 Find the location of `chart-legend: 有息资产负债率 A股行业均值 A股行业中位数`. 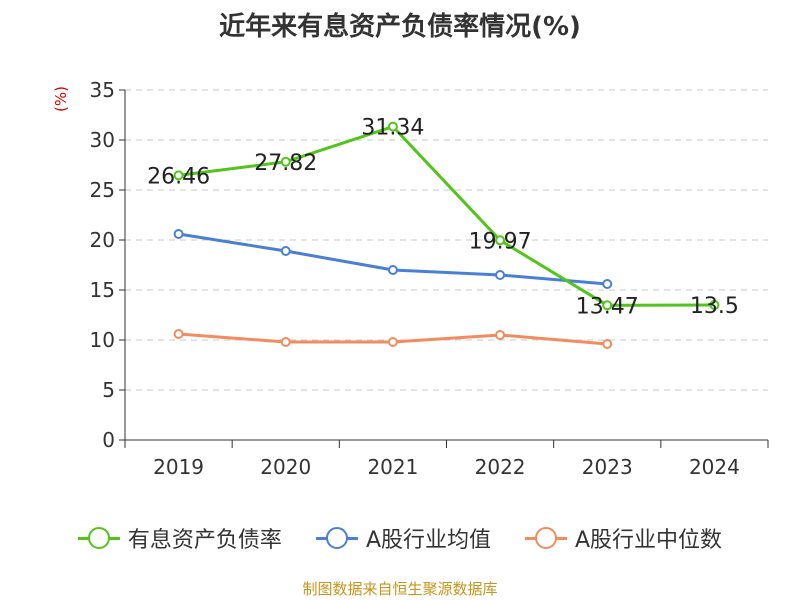

chart-legend: 有息资产负债率 A股行业均值 A股行业中位数 is located at coordinates (400, 538).